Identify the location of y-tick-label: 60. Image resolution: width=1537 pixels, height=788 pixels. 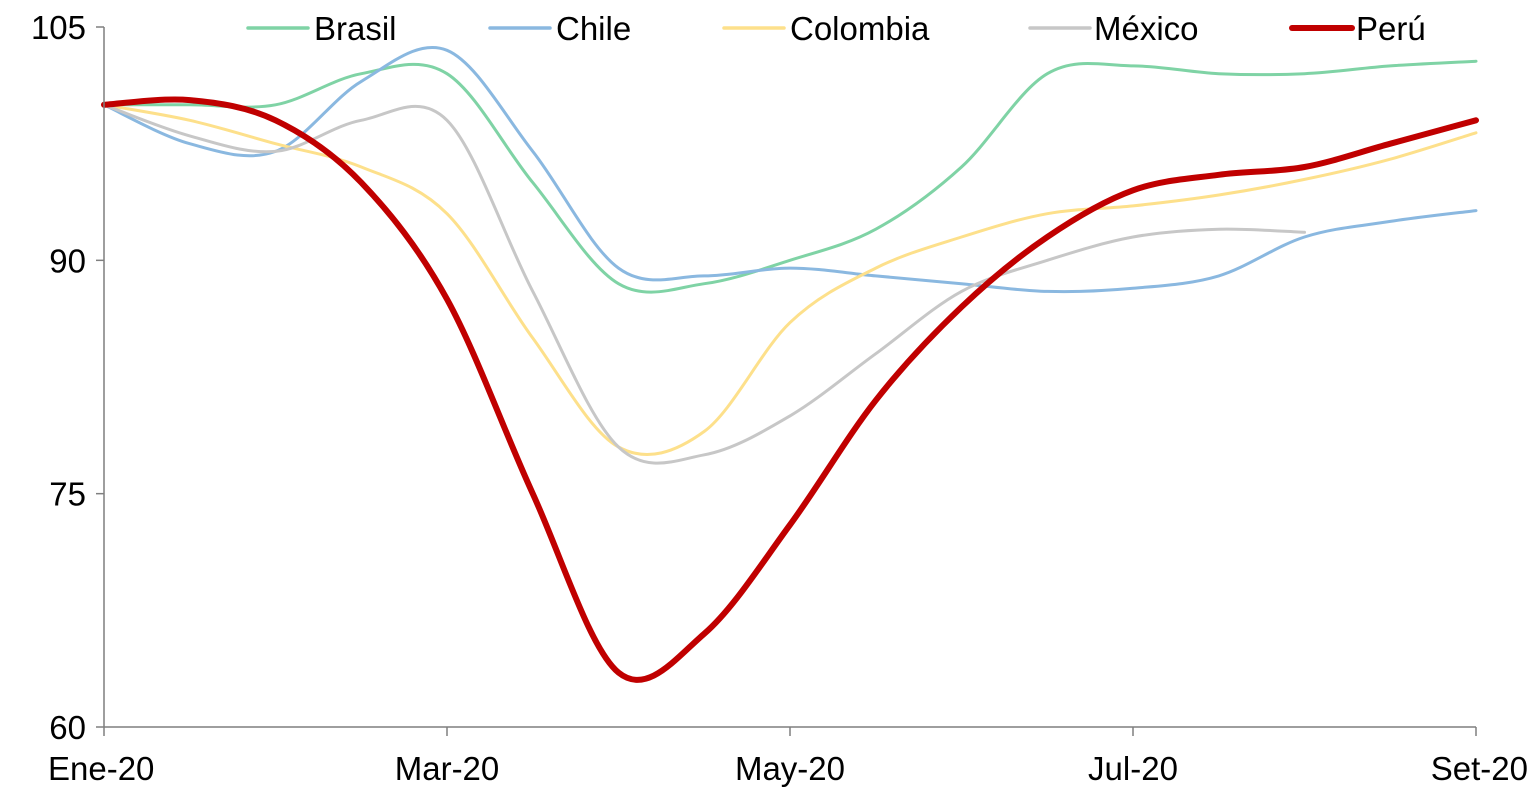
(67, 727).